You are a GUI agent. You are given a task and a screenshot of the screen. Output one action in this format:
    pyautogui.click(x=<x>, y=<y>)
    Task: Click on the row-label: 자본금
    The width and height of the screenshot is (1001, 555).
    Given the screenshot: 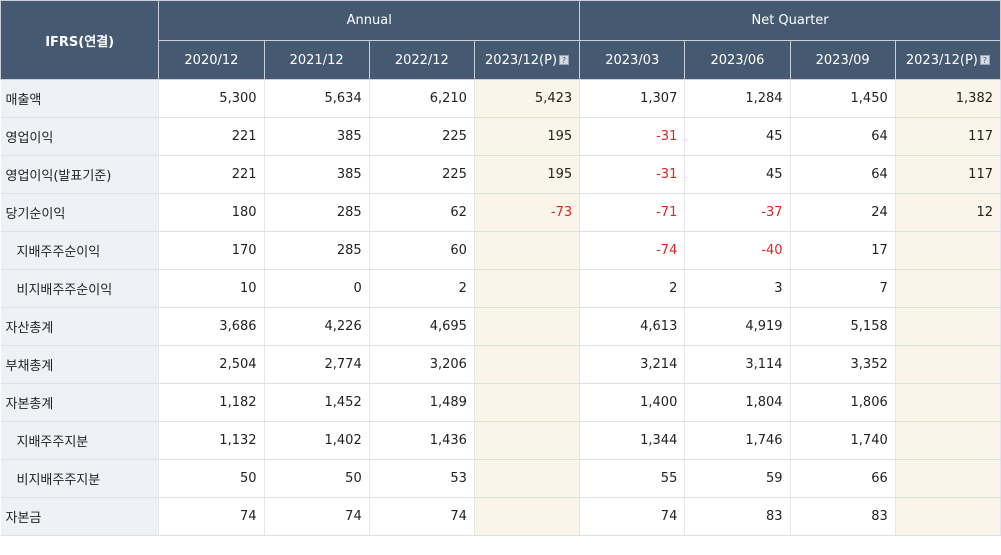 What is the action you would take?
    pyautogui.click(x=80, y=516)
    